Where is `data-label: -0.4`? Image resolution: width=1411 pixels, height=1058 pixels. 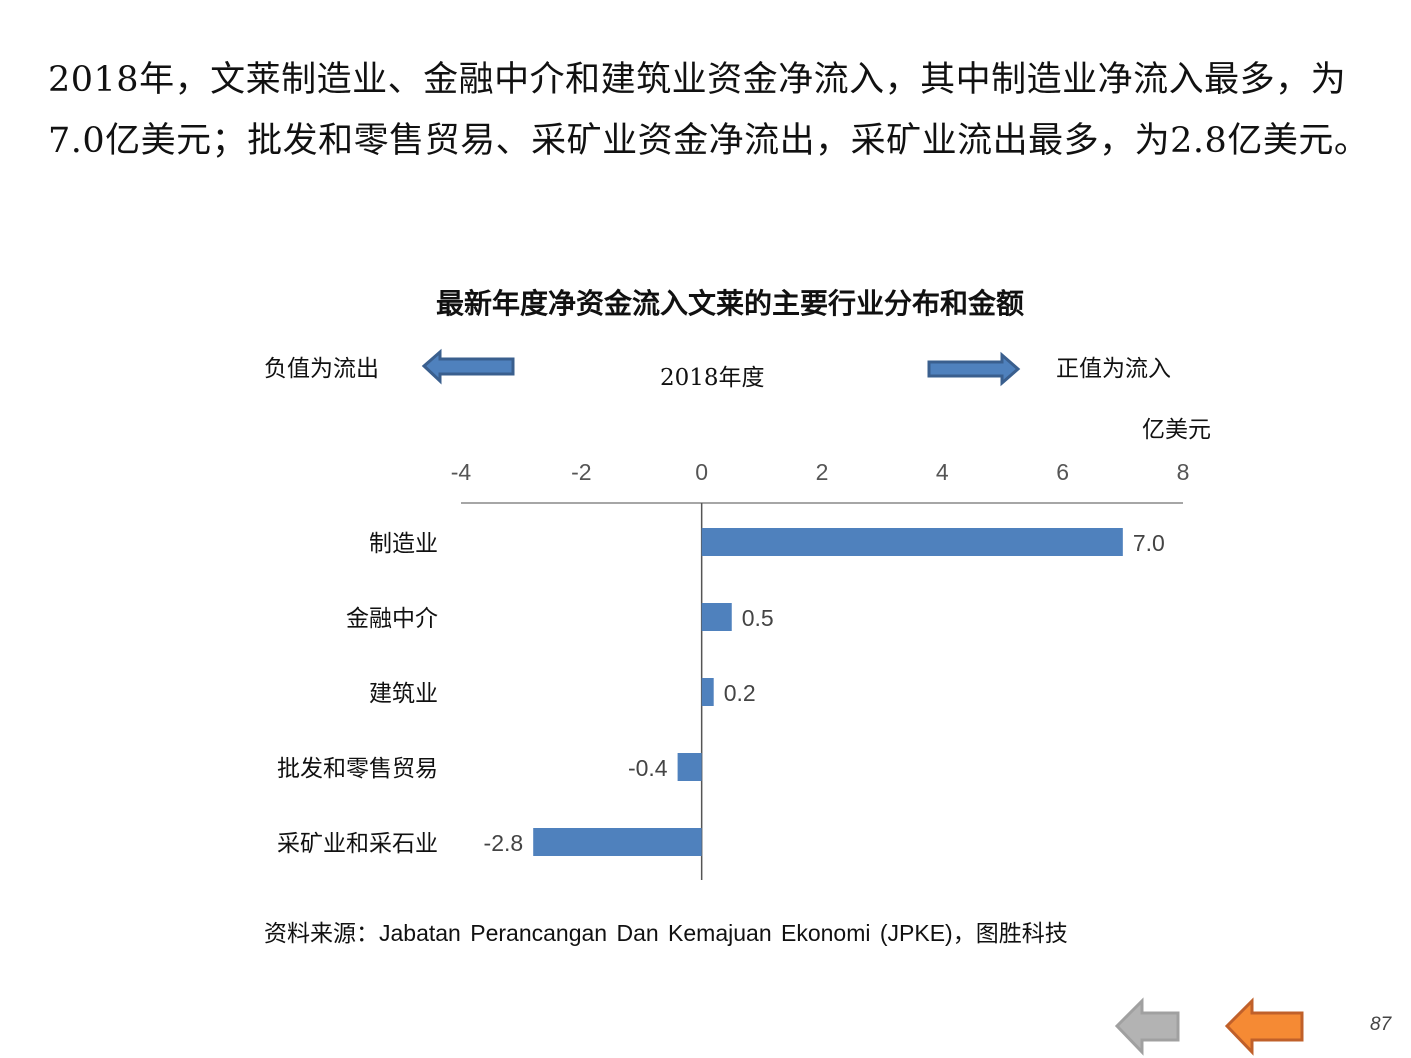 data-label: -0.4 is located at coordinates (648, 768).